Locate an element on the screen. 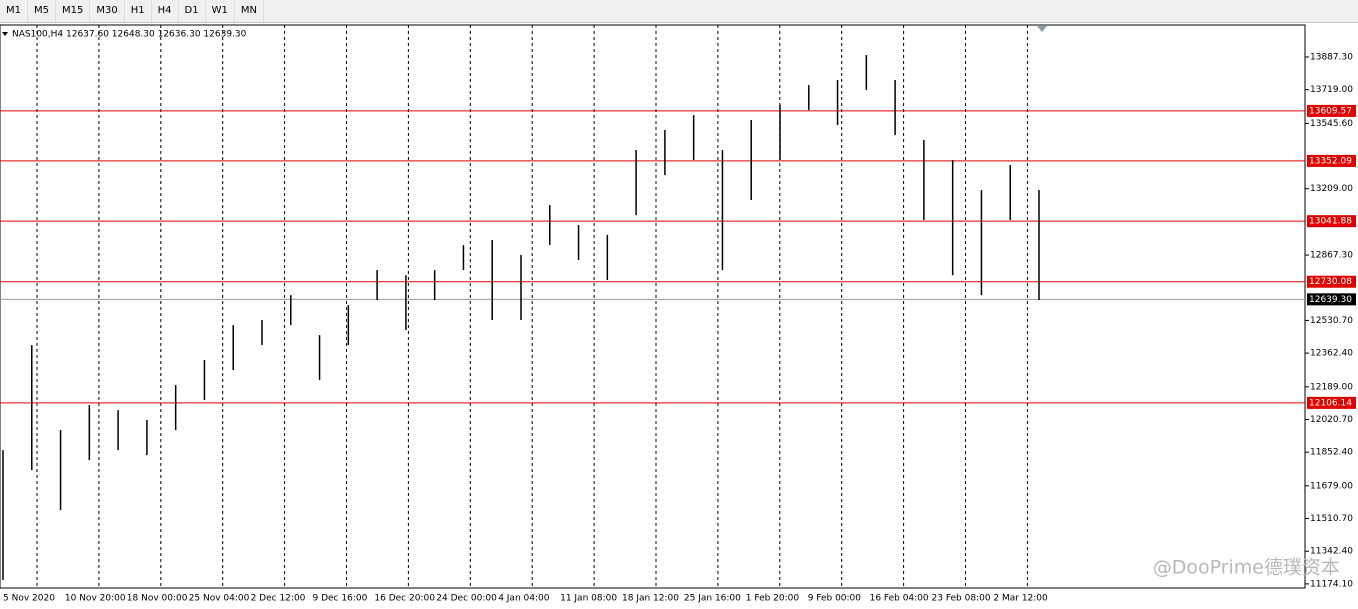 This screenshot has height=609, width=1358. y-tick-label: 11174.10 is located at coordinates (1331, 584).